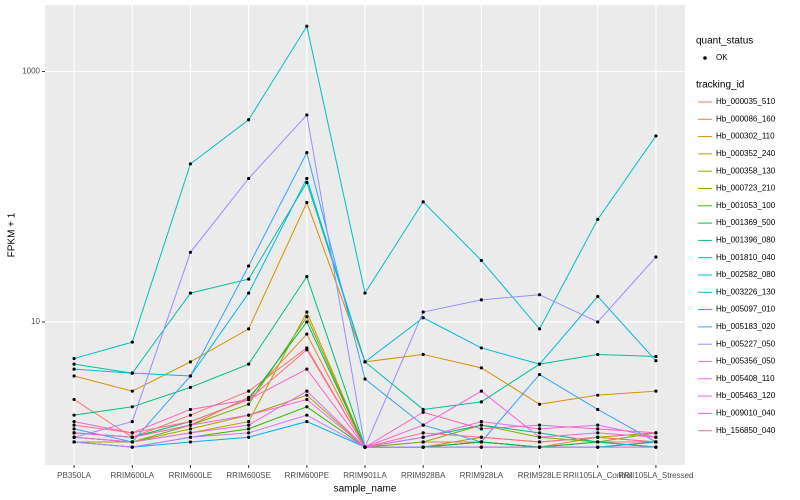  Describe the element at coordinates (746, 240) in the screenshot. I see `legend-label: Hb_001396_080` at that location.